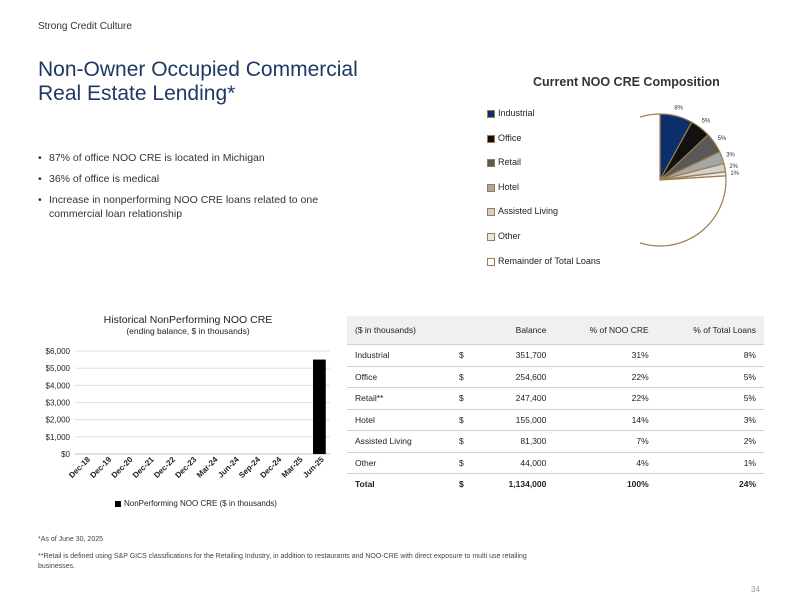  Describe the element at coordinates (605, 463) in the screenshot. I see `pct-noo-cell: 4%` at that location.